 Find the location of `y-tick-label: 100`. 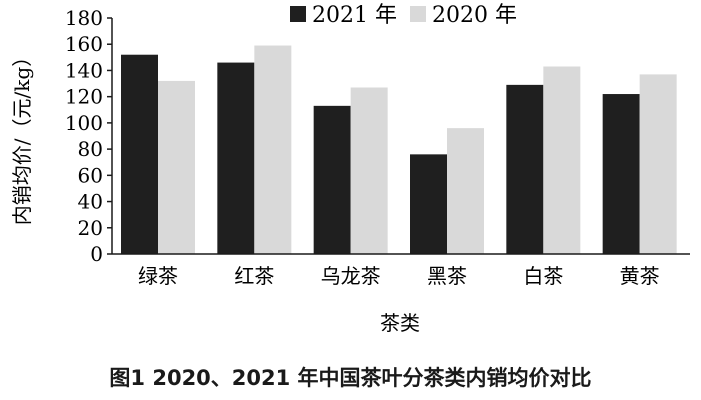

y-tick-label: 100 is located at coordinates (84, 123).